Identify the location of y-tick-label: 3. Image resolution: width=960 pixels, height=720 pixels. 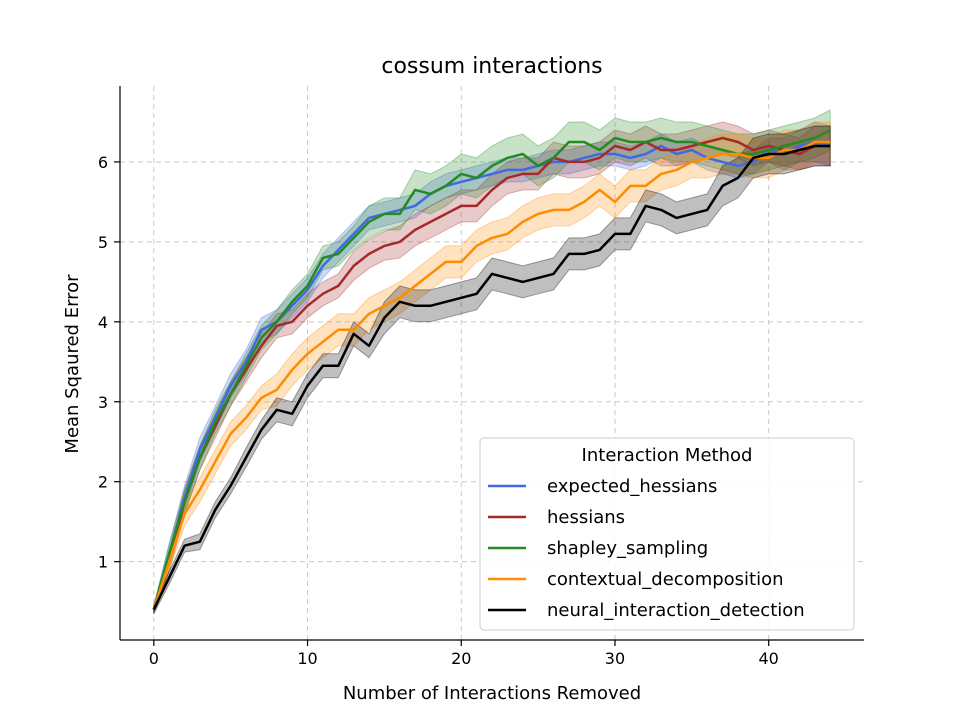
(103, 402).